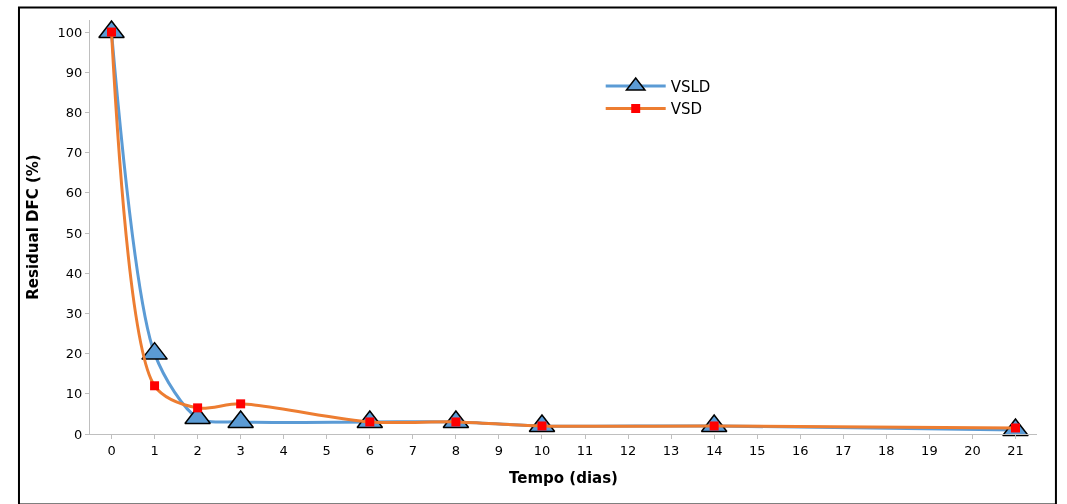 This screenshot has height=504, width=1067. What do you see at coordinates (972, 450) in the screenshot?
I see `x-tick-label: 20` at bounding box center [972, 450].